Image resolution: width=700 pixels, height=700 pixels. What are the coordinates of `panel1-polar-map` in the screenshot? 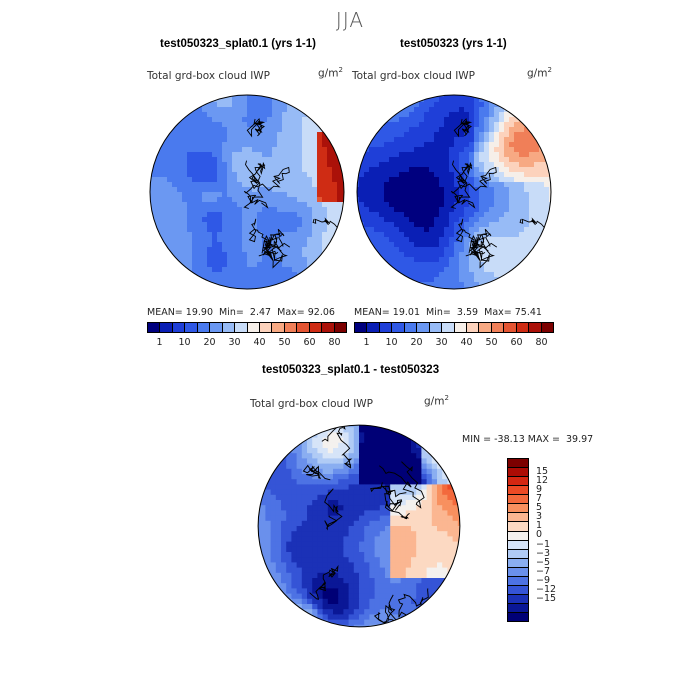 It's located at (247, 192).